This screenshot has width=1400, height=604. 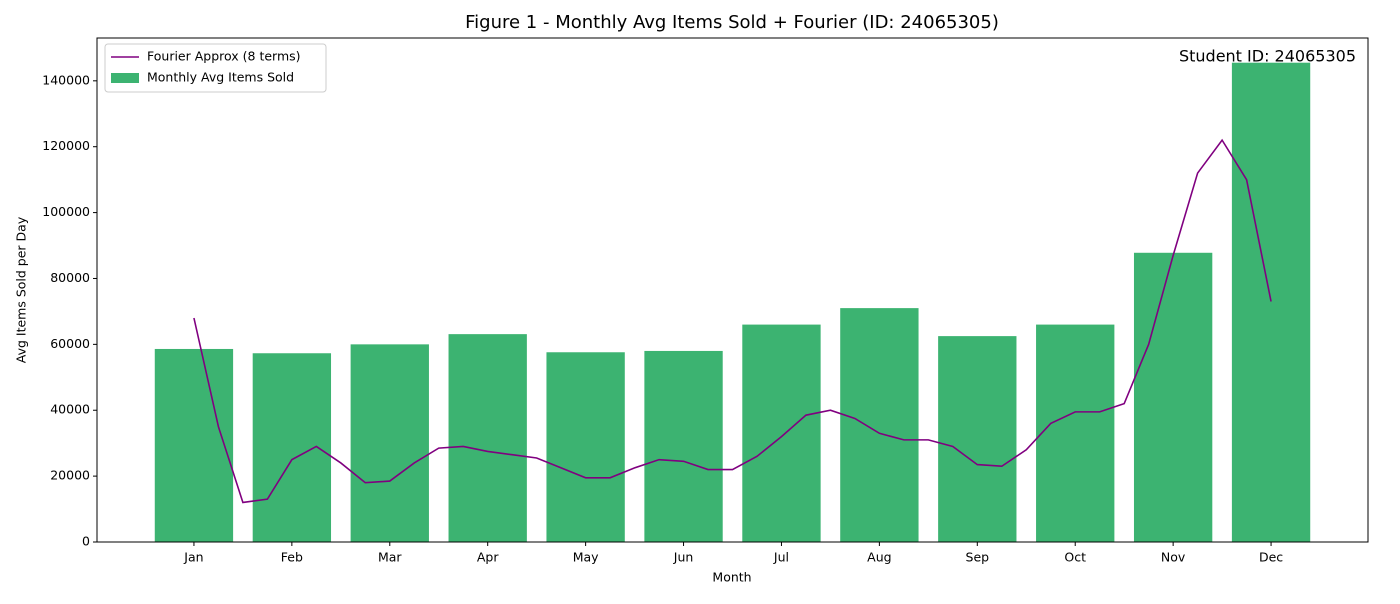 I want to click on y-tick-label: 0, so click(x=86, y=541).